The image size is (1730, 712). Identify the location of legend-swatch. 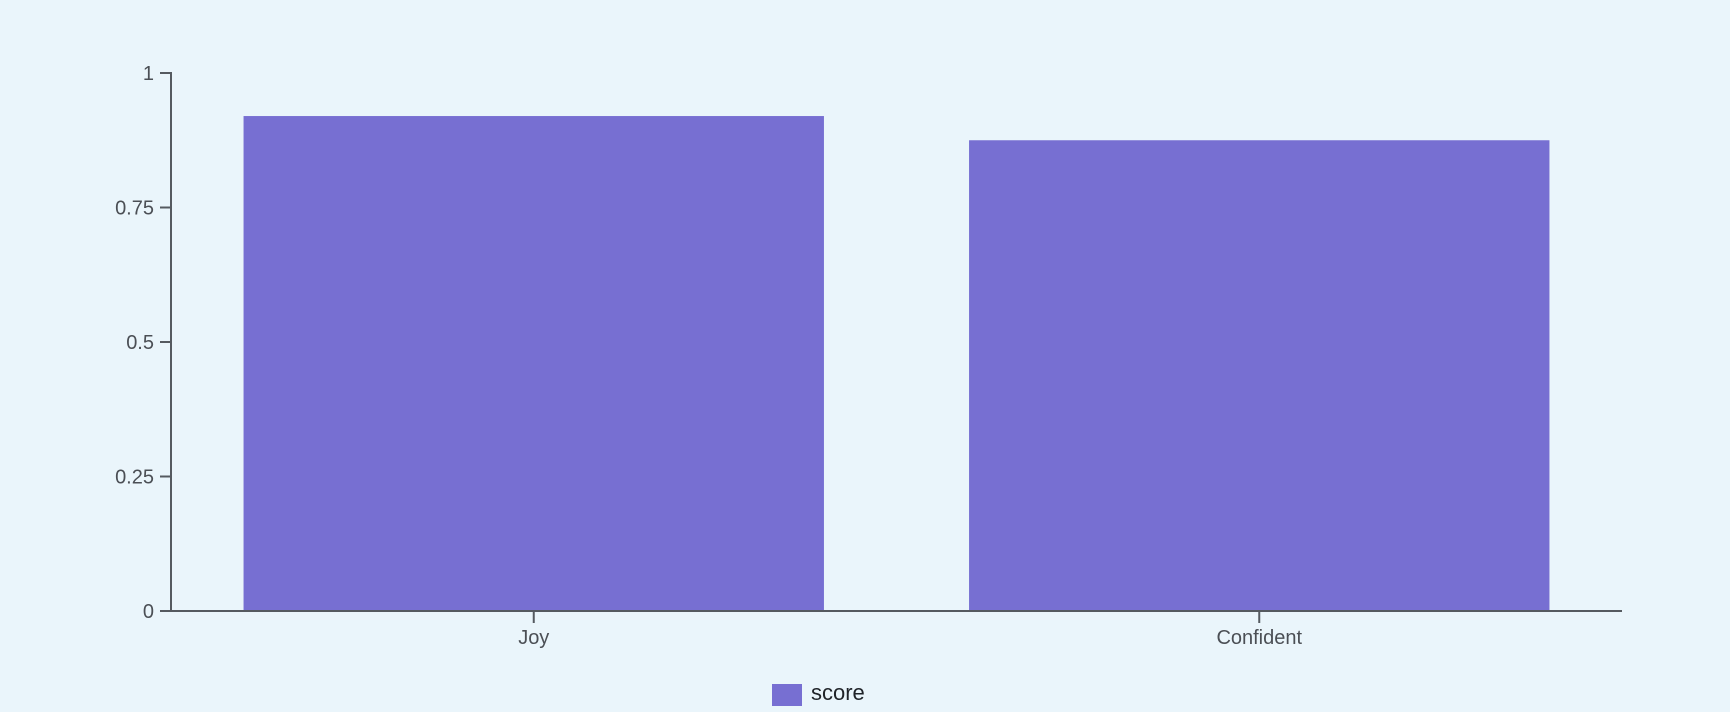
(787, 695).